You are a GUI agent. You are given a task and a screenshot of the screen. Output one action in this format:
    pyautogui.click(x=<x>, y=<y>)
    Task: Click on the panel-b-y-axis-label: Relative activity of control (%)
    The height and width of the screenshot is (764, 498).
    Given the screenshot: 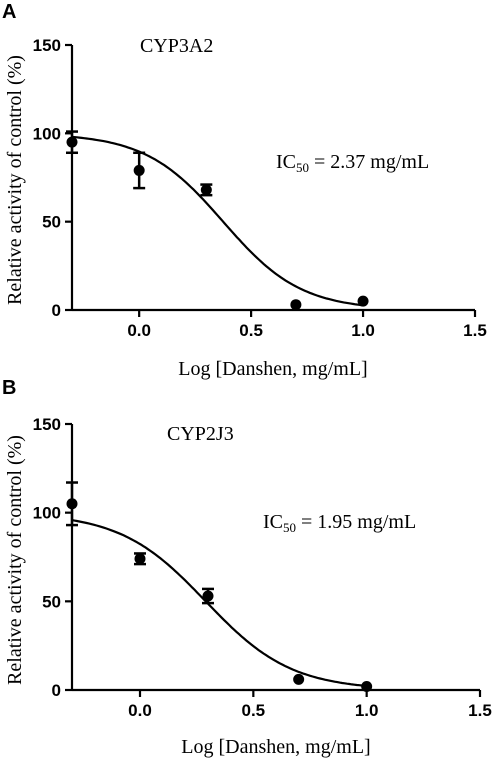 What is the action you would take?
    pyautogui.click(x=15, y=560)
    